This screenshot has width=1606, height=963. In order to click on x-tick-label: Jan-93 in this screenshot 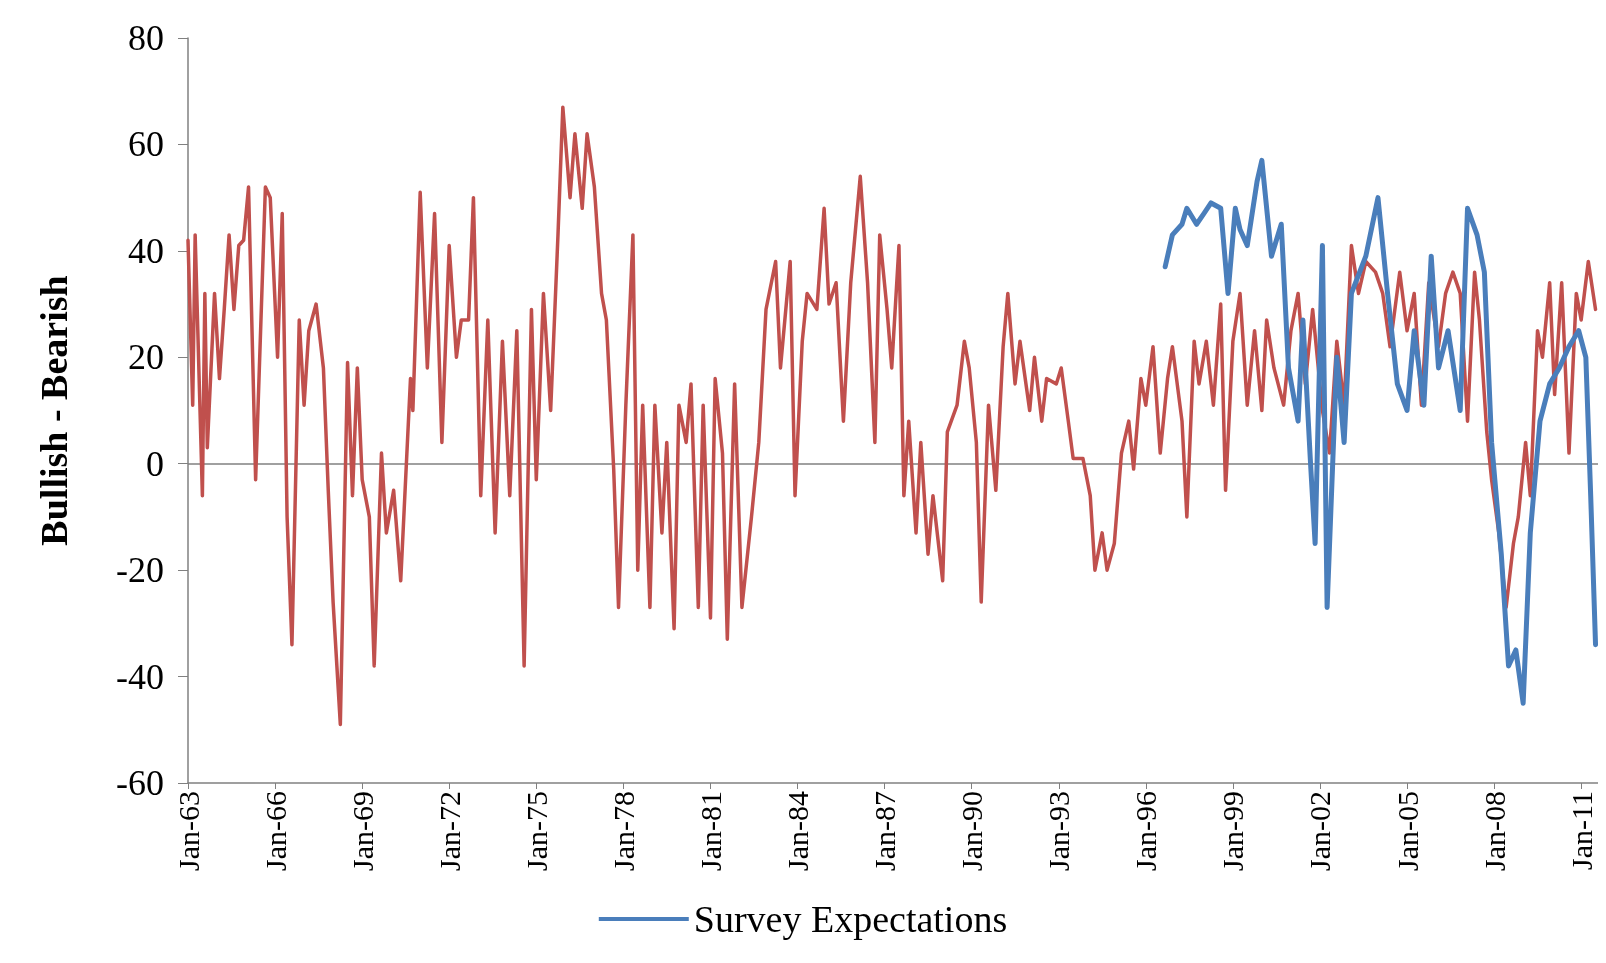, I will do `click(1059, 831)`.